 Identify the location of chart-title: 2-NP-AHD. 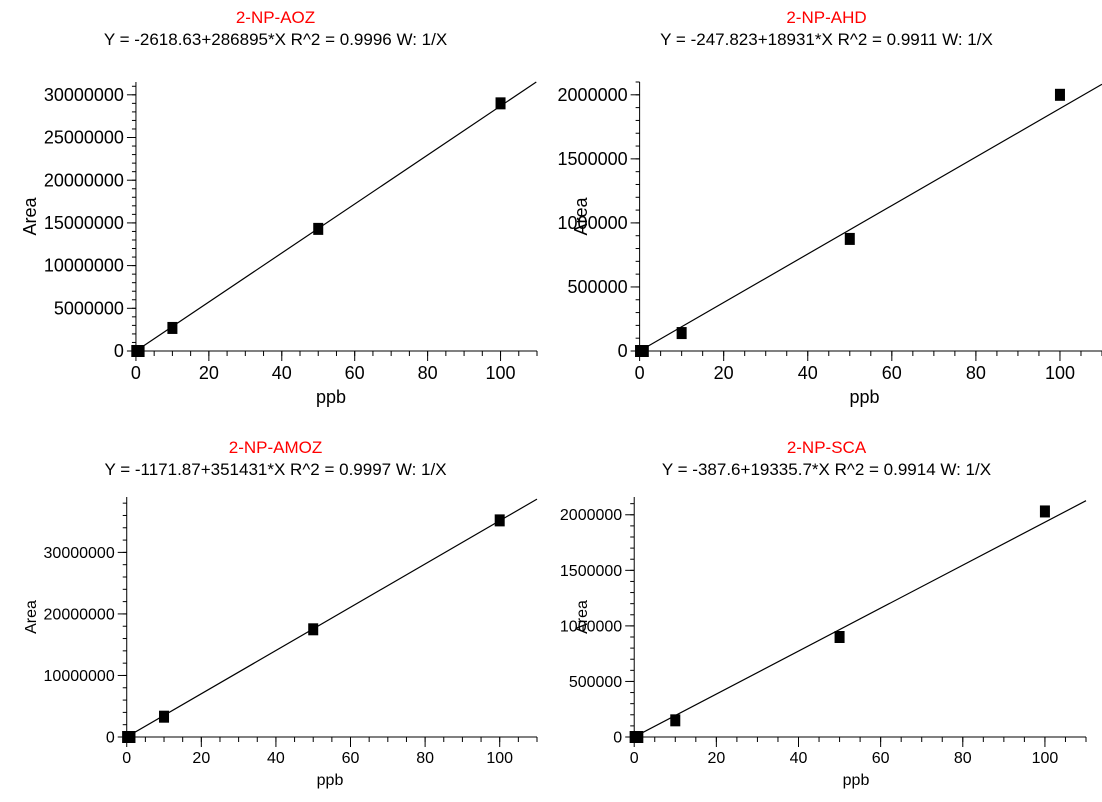
(826, 17).